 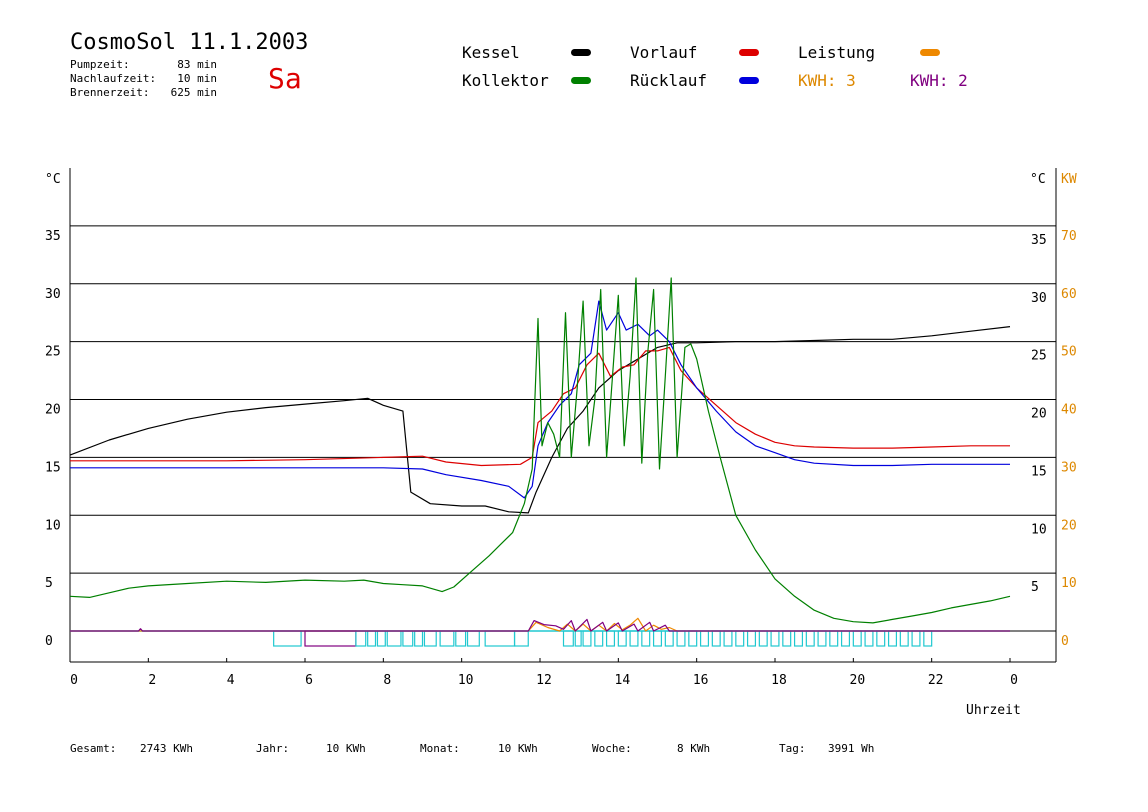 What do you see at coordinates (309, 680) in the screenshot?
I see `x-tick-label: 6` at bounding box center [309, 680].